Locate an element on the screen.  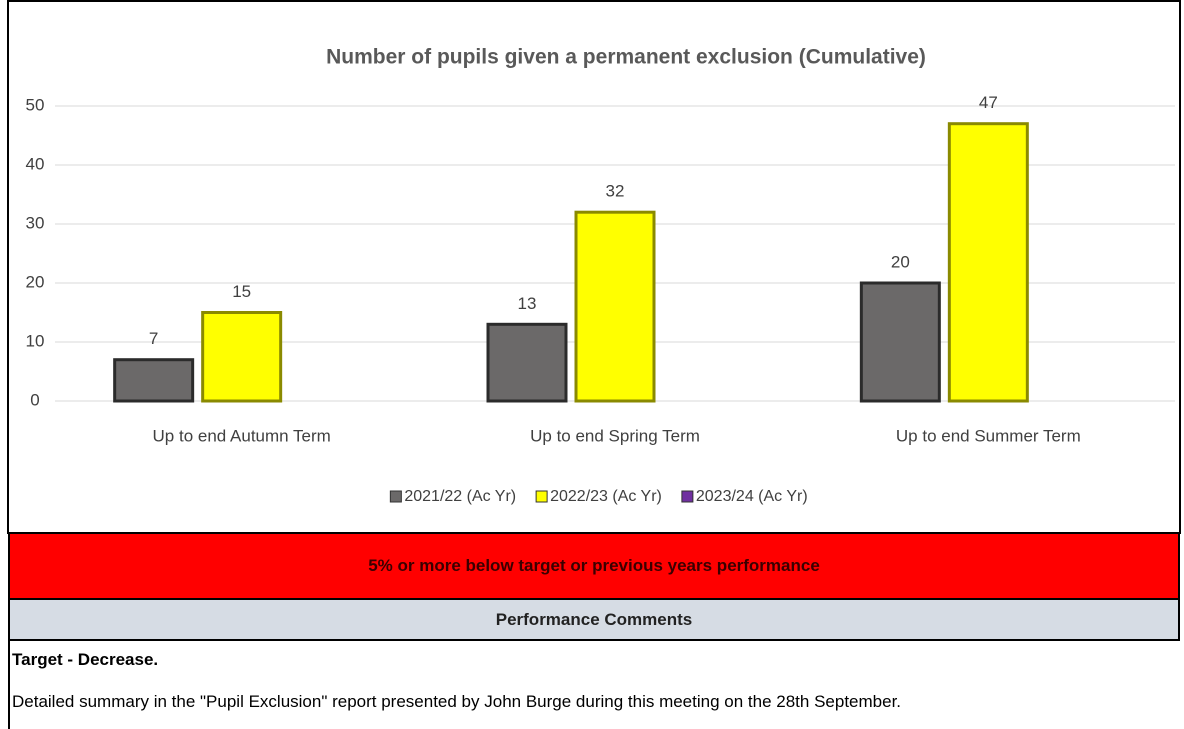
value-label: 20 is located at coordinates (900, 261).